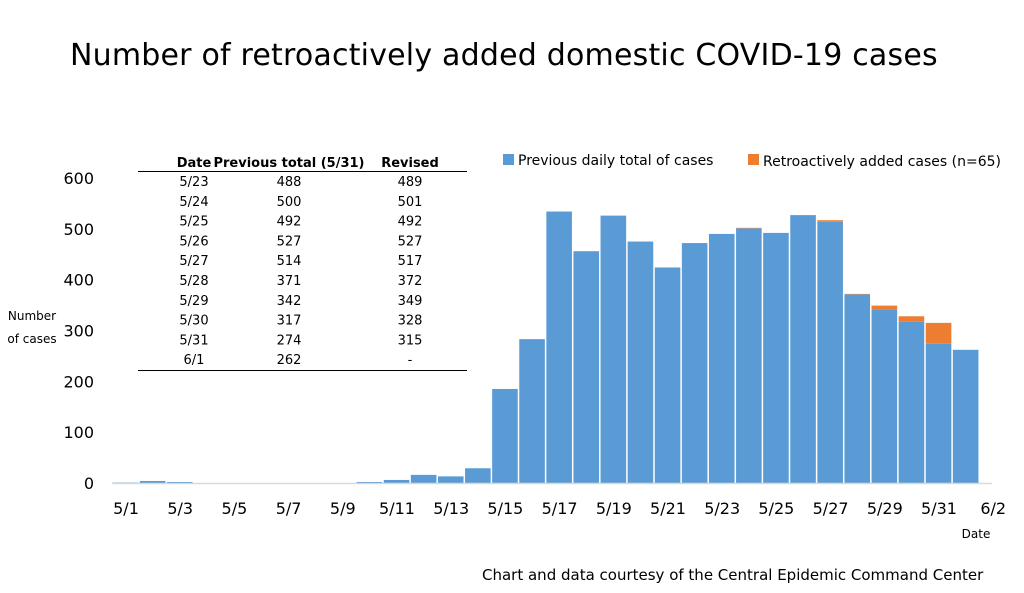 Image resolution: width=1024 pixels, height=593 pixels. Describe the element at coordinates (508, 159) in the screenshot. I see `legend-swatch-previous` at that location.